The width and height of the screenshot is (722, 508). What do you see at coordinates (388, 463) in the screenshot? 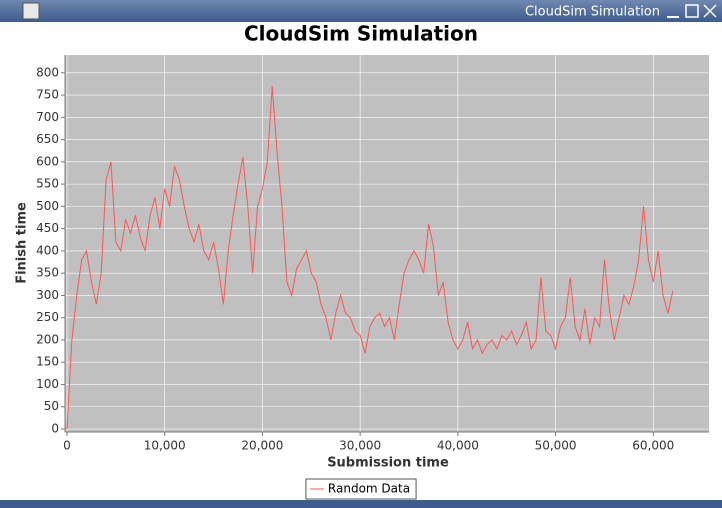
I see `x-axis-label: Submission time` at bounding box center [388, 463].